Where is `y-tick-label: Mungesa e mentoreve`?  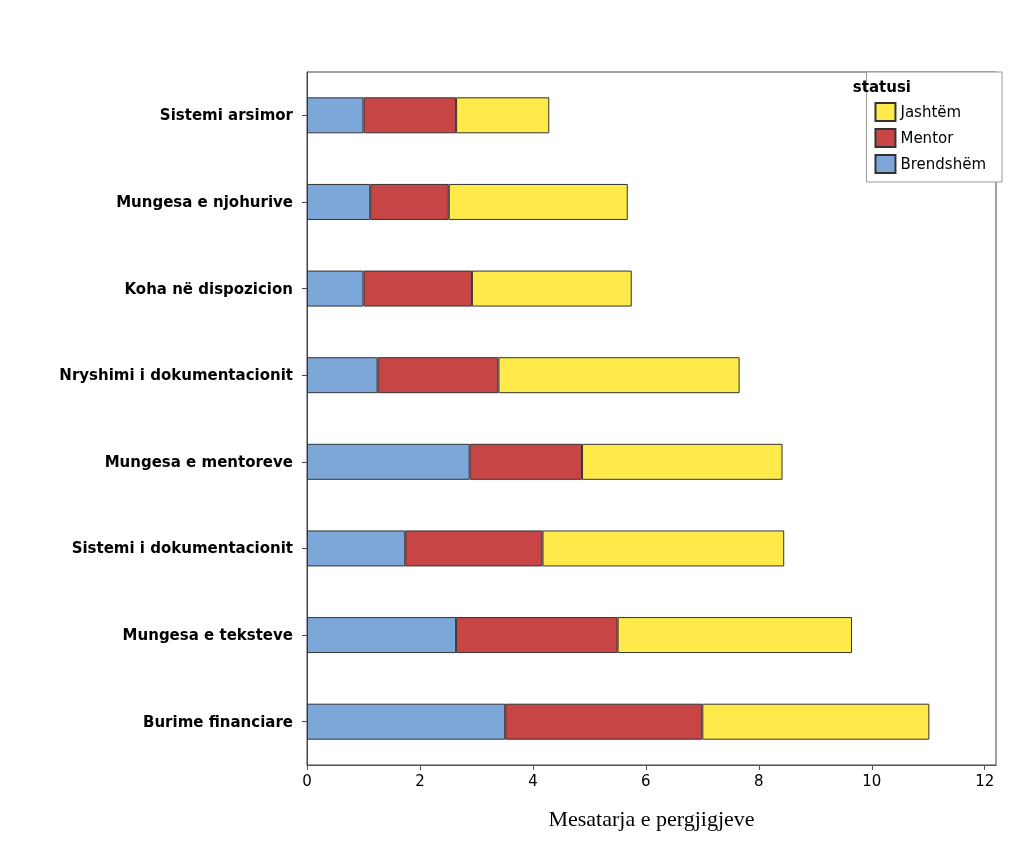
y-tick-label: Mungesa e mentoreve is located at coordinates (198, 461).